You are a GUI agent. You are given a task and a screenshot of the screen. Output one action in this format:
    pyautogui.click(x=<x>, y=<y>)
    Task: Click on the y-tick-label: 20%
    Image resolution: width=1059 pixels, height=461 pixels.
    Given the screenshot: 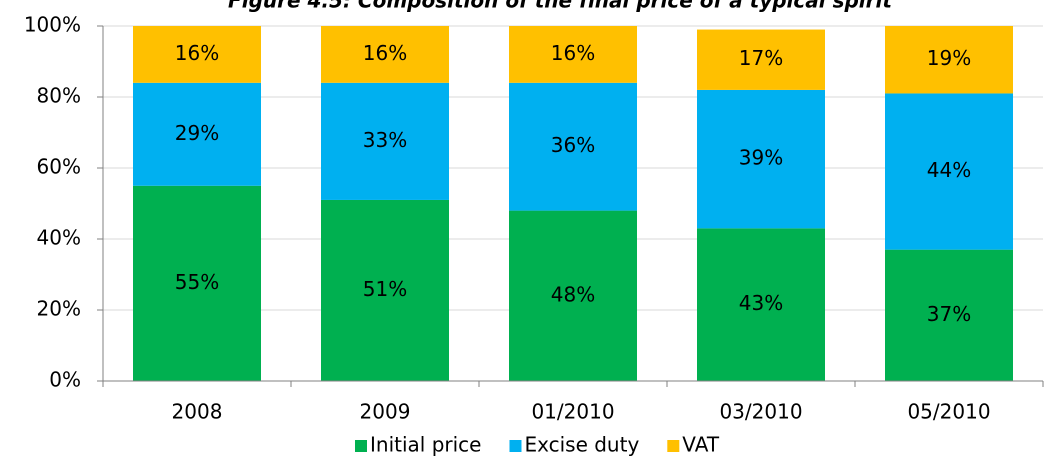 What is the action you would take?
    pyautogui.click(x=59, y=309)
    